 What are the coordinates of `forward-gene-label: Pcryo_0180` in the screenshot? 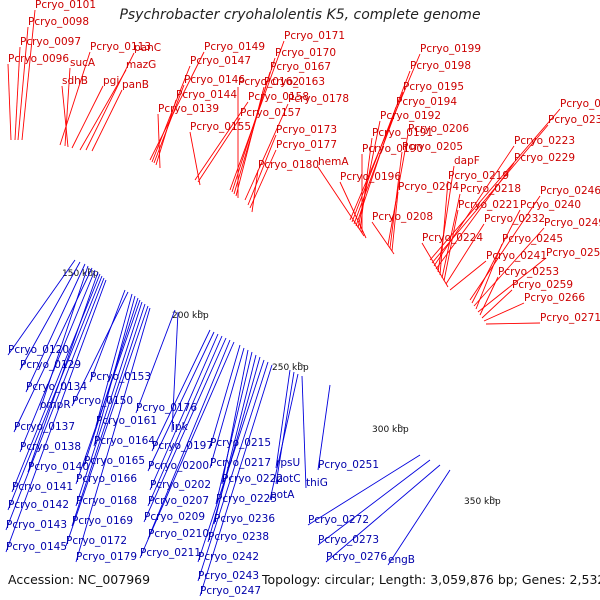 It's located at (288, 165).